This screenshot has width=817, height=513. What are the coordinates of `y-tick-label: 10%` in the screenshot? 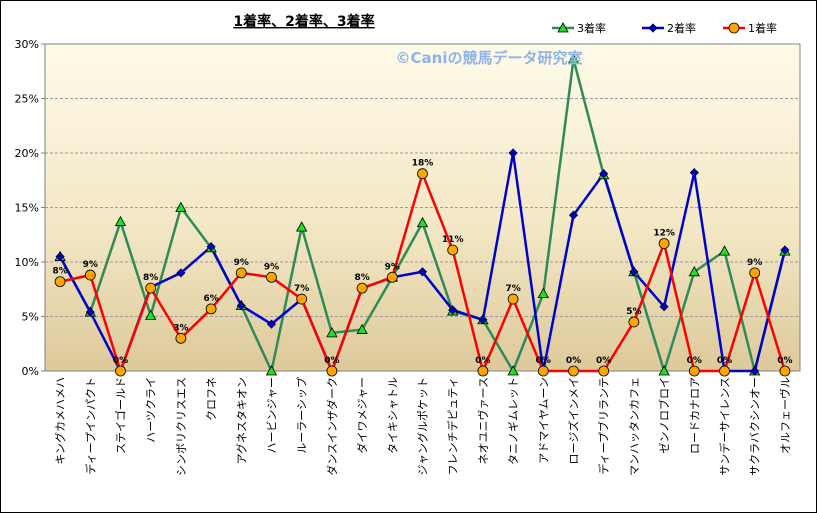 It's located at (27, 262).